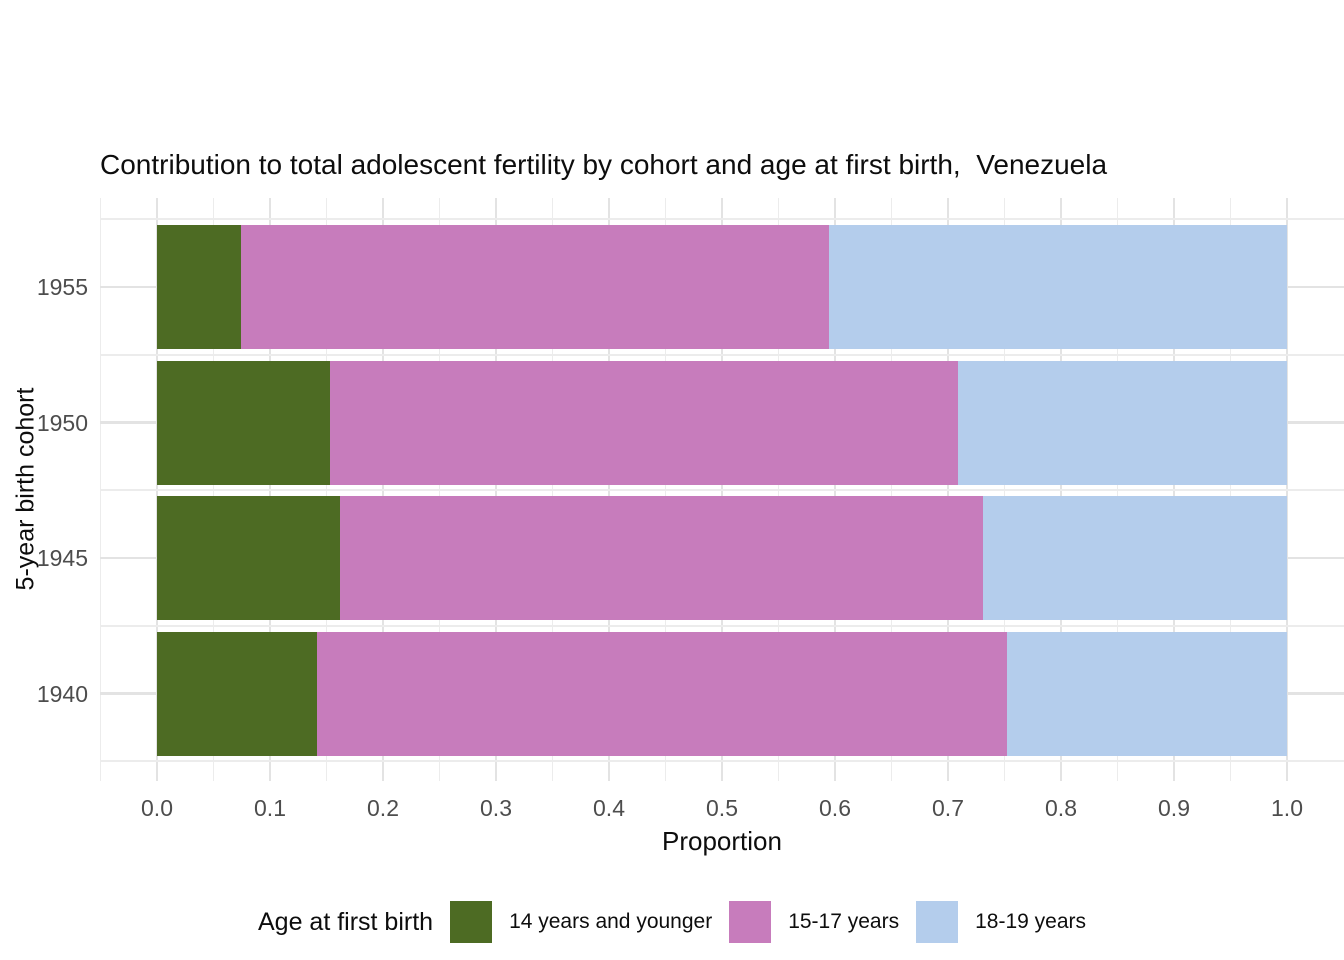 This screenshot has height=960, width=1344. What do you see at coordinates (157, 808) in the screenshot?
I see `x-tick-label-0.0: 0.0` at bounding box center [157, 808].